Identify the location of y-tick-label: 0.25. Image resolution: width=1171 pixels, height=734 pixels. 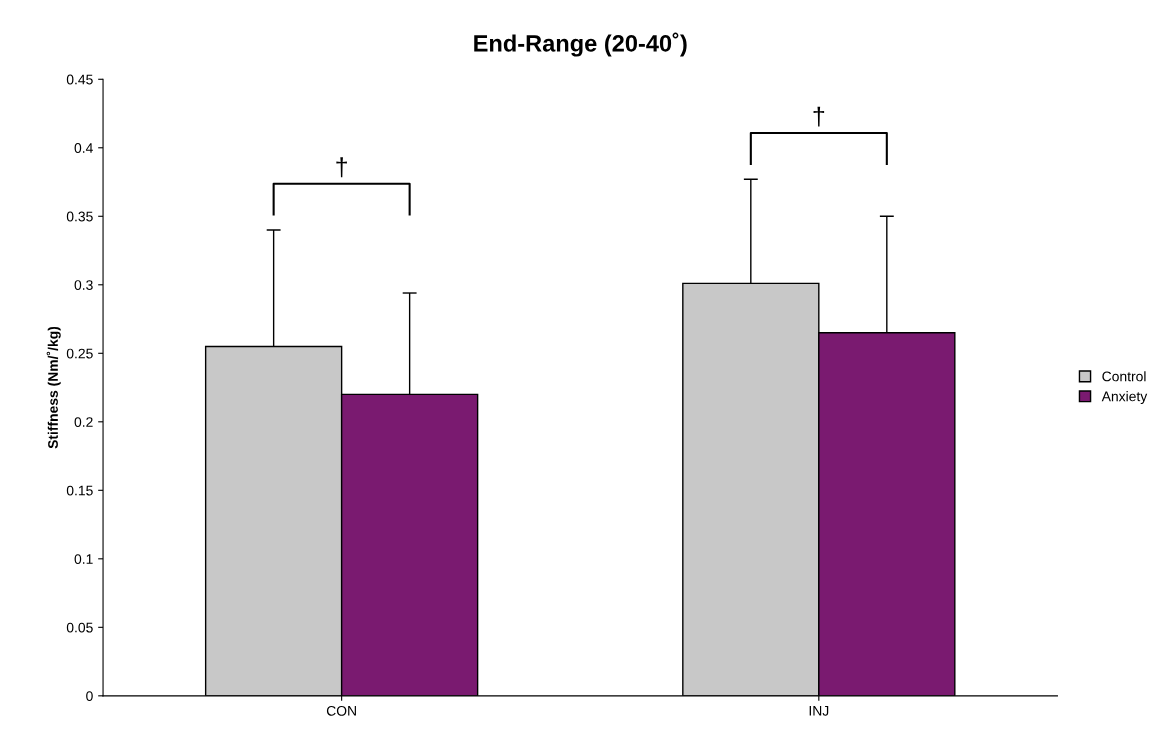
(79, 353).